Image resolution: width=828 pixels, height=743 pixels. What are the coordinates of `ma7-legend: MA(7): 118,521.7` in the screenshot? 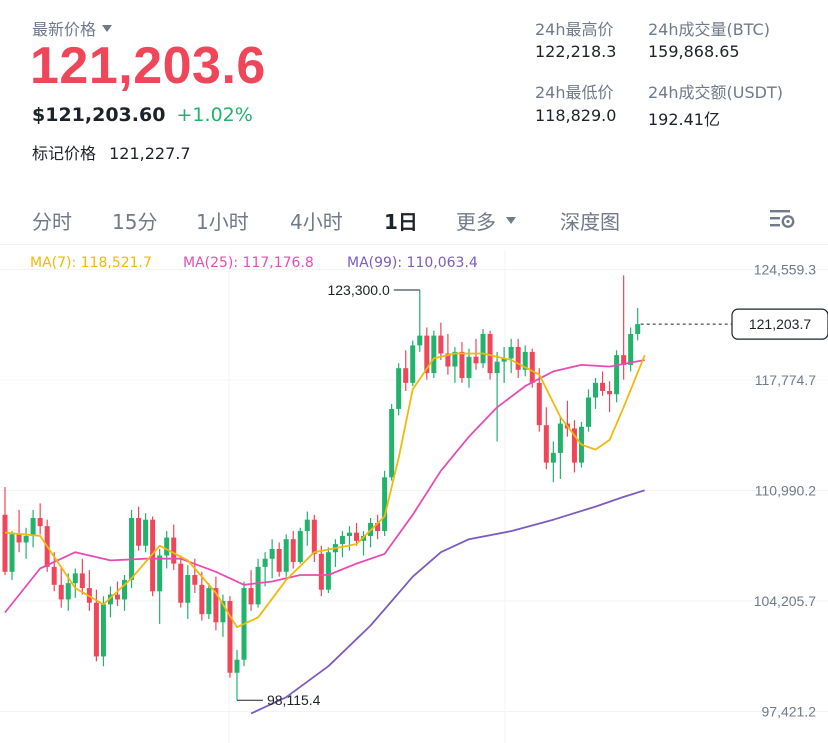 It's located at (91, 263).